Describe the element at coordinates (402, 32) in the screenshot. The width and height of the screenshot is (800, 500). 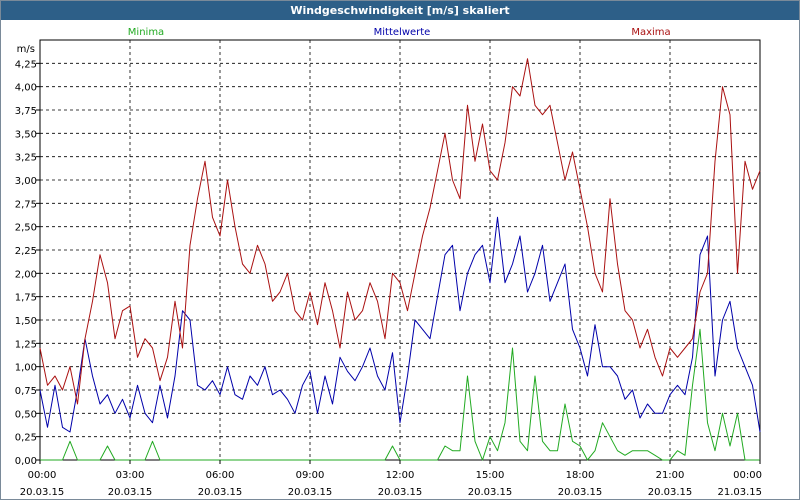
I see `legend-mittelwerte: Mittelwerte` at that location.